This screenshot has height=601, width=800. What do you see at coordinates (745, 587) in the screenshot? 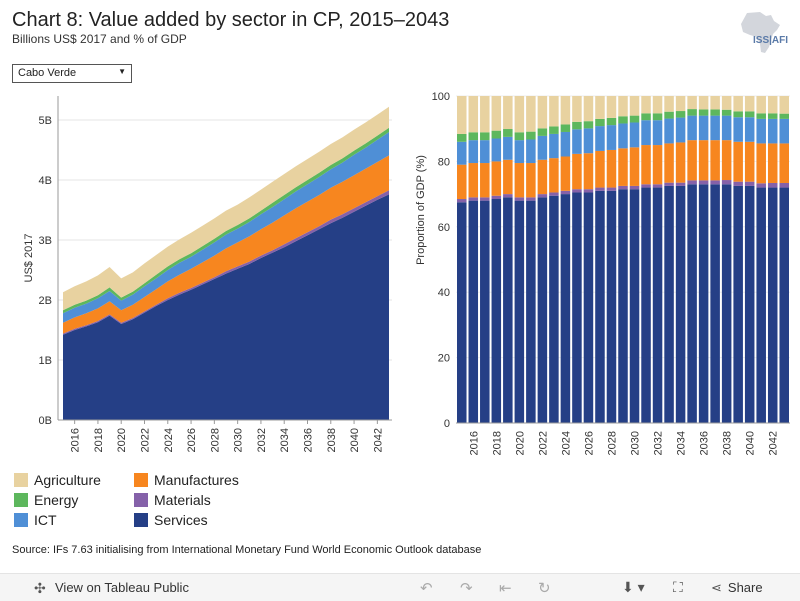
I see `share-label: Share` at bounding box center [745, 587].